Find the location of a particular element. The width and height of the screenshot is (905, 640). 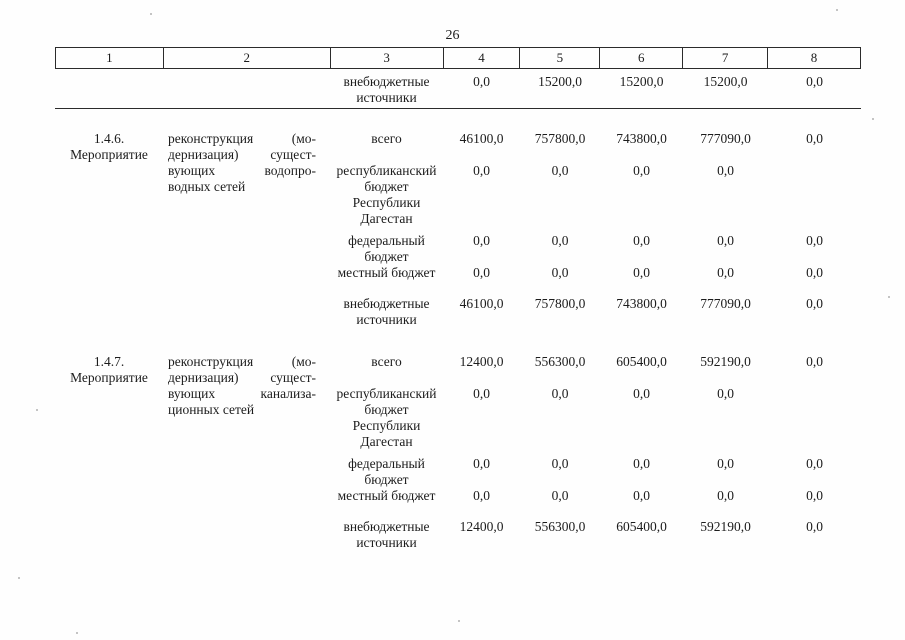

measure-number-cell: 1.4.6. Мероприятие is located at coordinates (109, 147).